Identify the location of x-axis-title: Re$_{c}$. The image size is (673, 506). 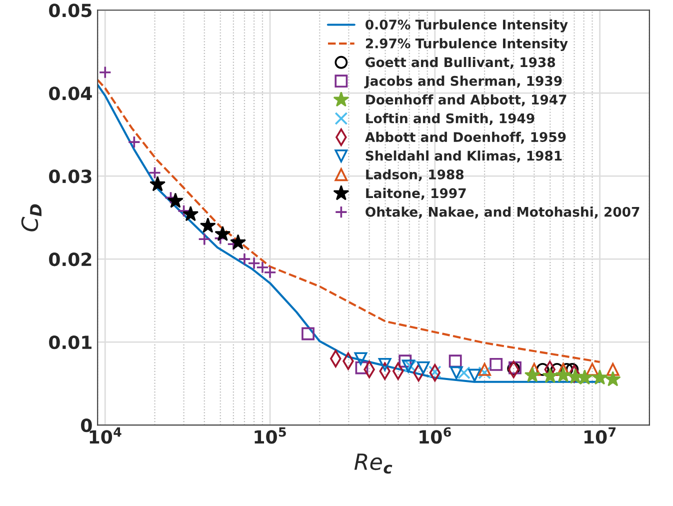
(373, 464).